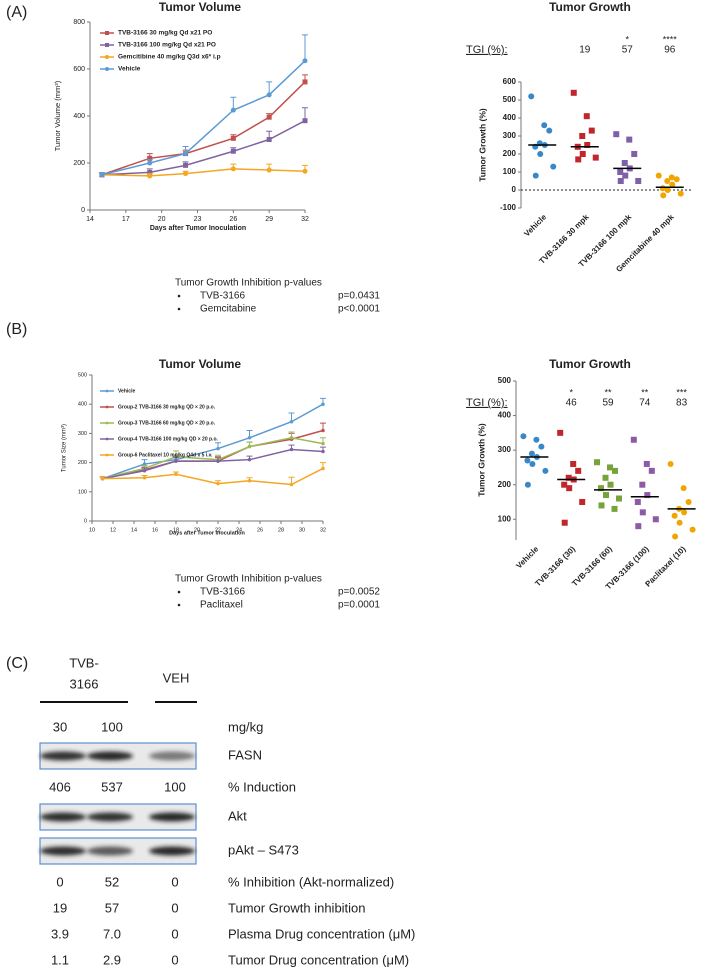 Image resolution: width=721 pixels, height=974 pixels. What do you see at coordinates (57, 115) in the screenshot?
I see `y-axis-label: Tumor Volume (mm³)` at bounding box center [57, 115].